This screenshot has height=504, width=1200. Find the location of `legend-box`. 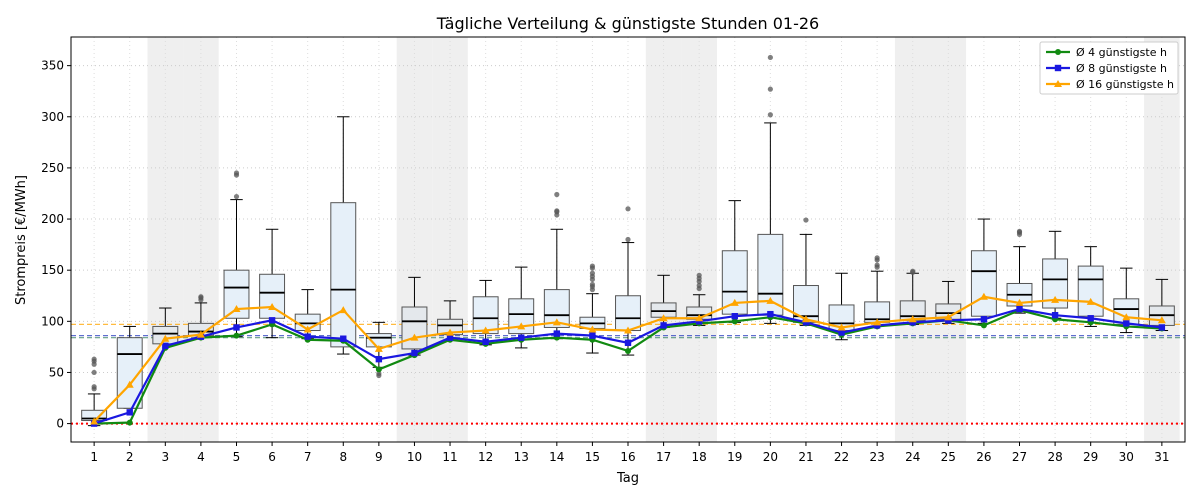

legend-box is located at coordinates (1109, 68).